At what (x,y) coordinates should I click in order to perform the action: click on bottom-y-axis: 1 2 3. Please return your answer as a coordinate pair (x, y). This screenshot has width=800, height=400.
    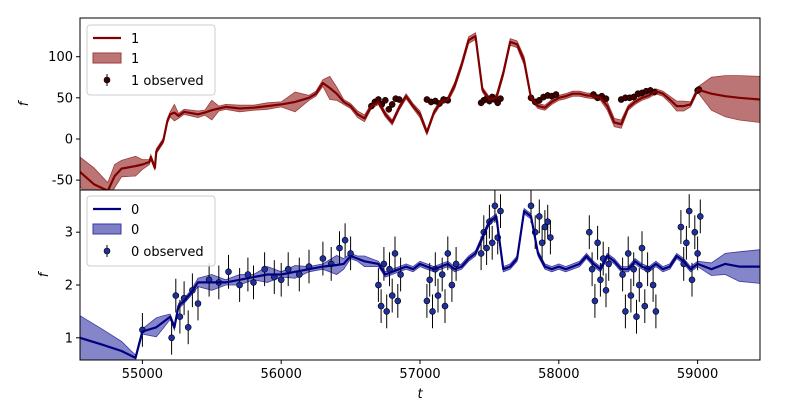
    Looking at the image, I should click on (72, 286).